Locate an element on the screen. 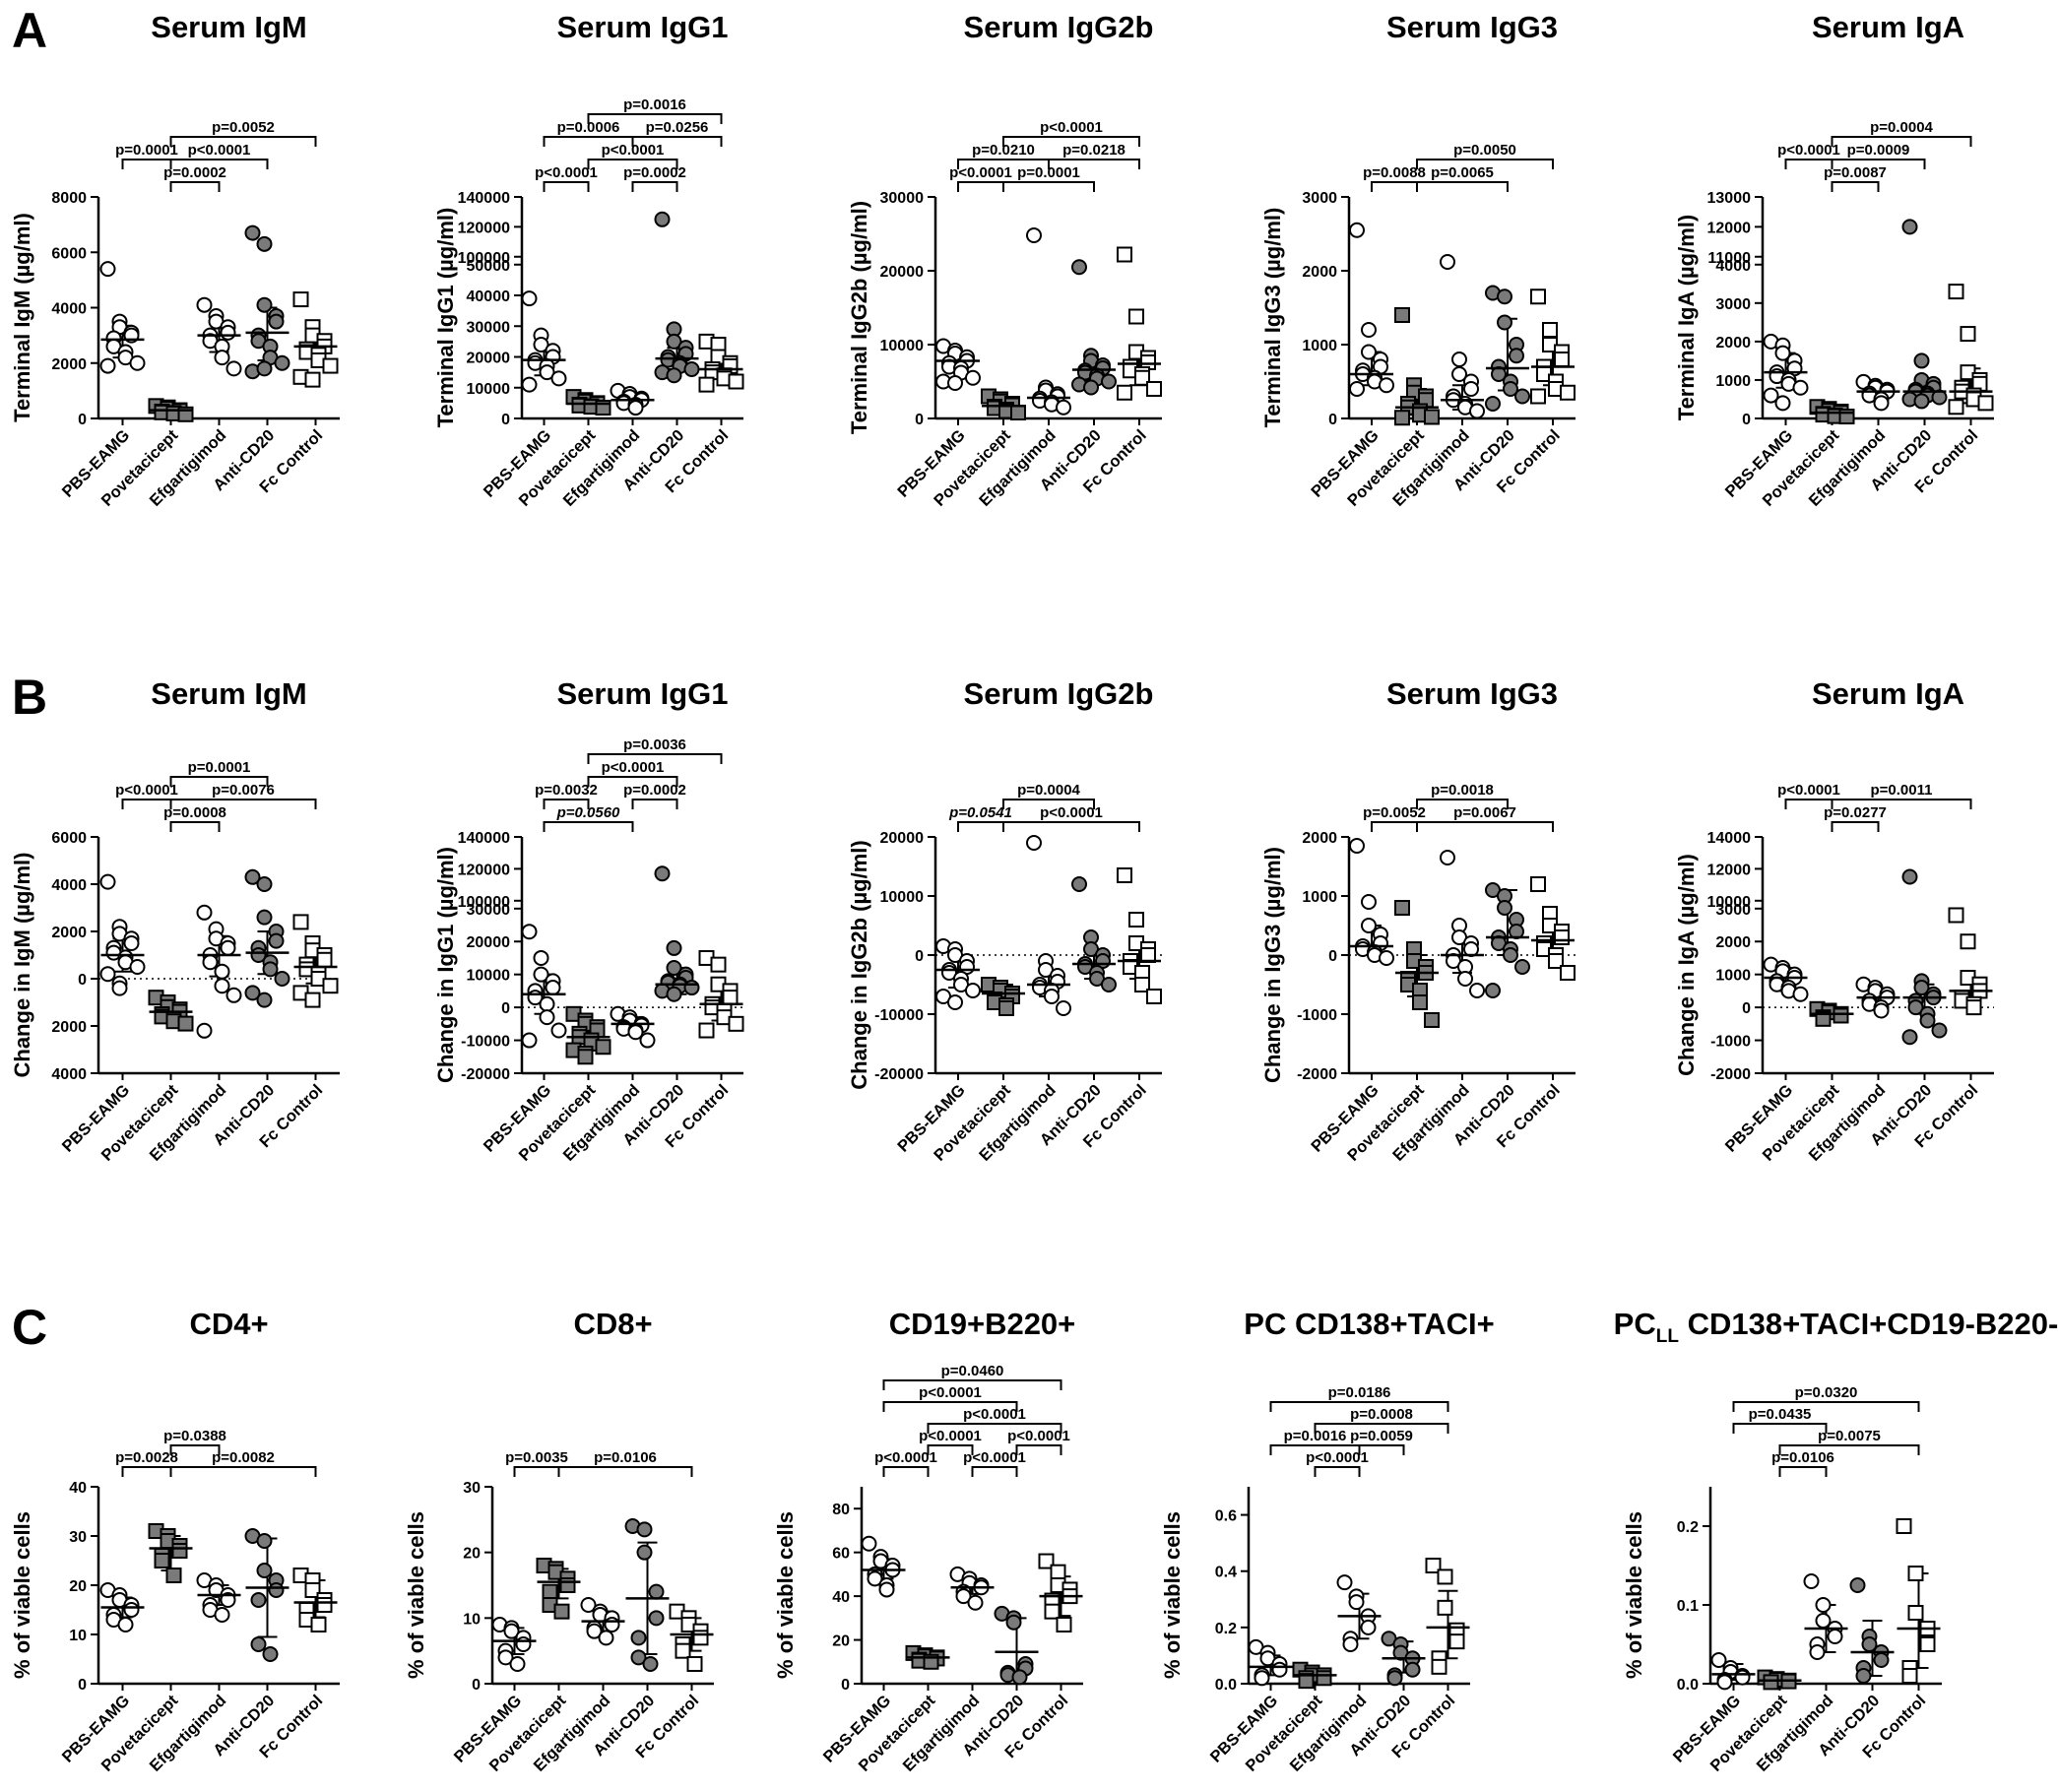 Image resolution: width=2058 pixels, height=1792 pixels. y-tick-label: 0 is located at coordinates (506, 1008).